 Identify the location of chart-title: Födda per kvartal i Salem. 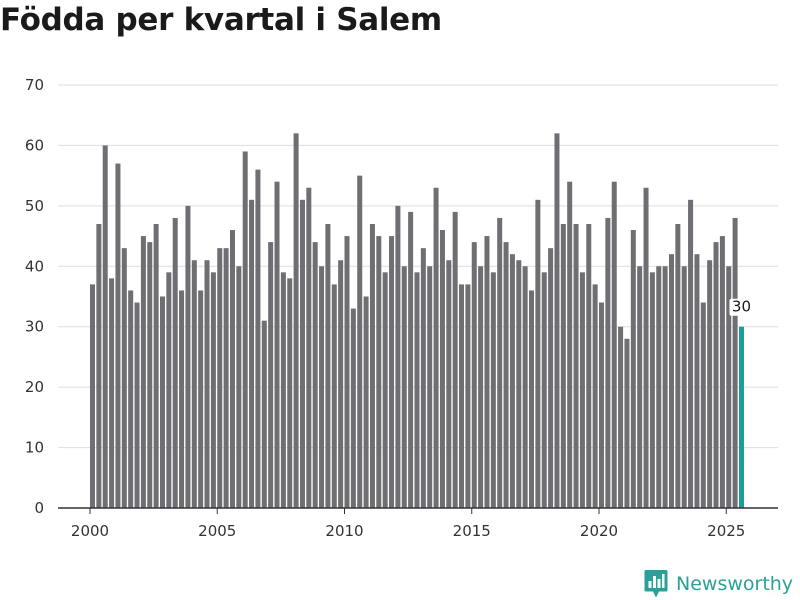
(221, 20).